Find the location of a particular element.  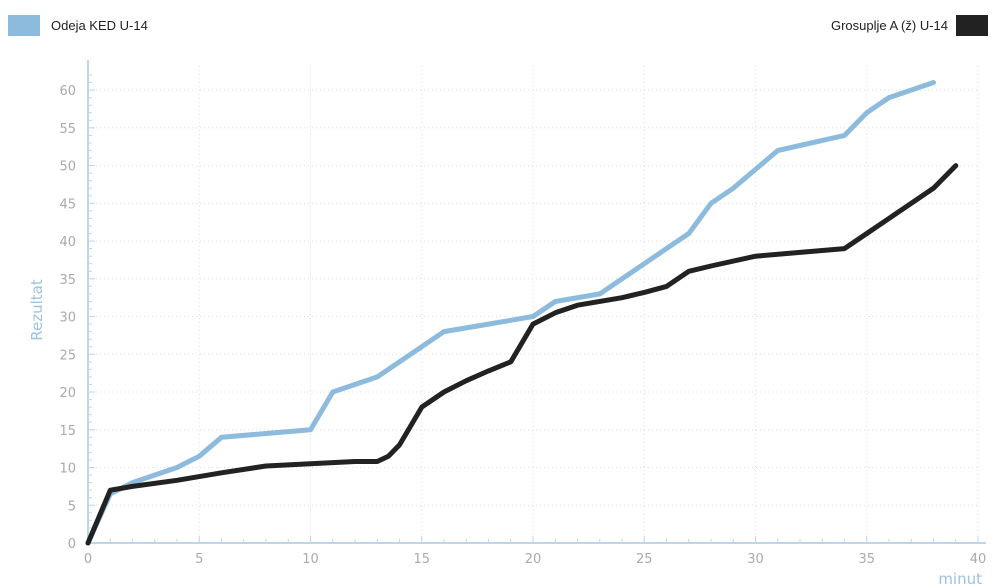

y-tick-label: 5 is located at coordinates (72, 506).